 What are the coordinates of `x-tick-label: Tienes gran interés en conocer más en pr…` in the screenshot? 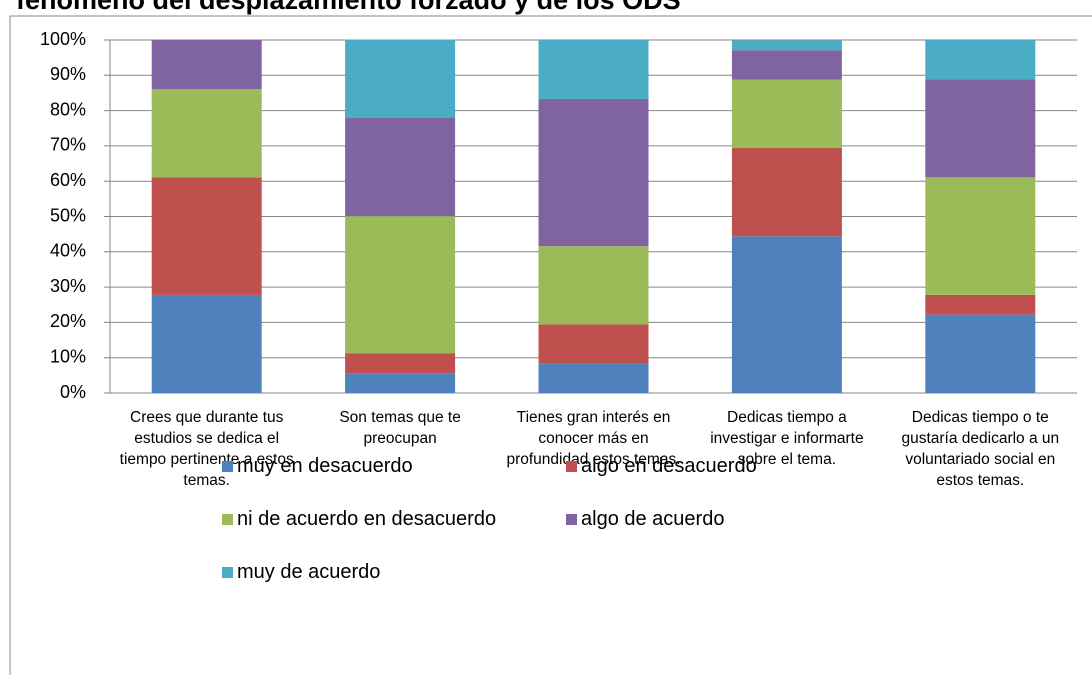 It's located at (593, 438).